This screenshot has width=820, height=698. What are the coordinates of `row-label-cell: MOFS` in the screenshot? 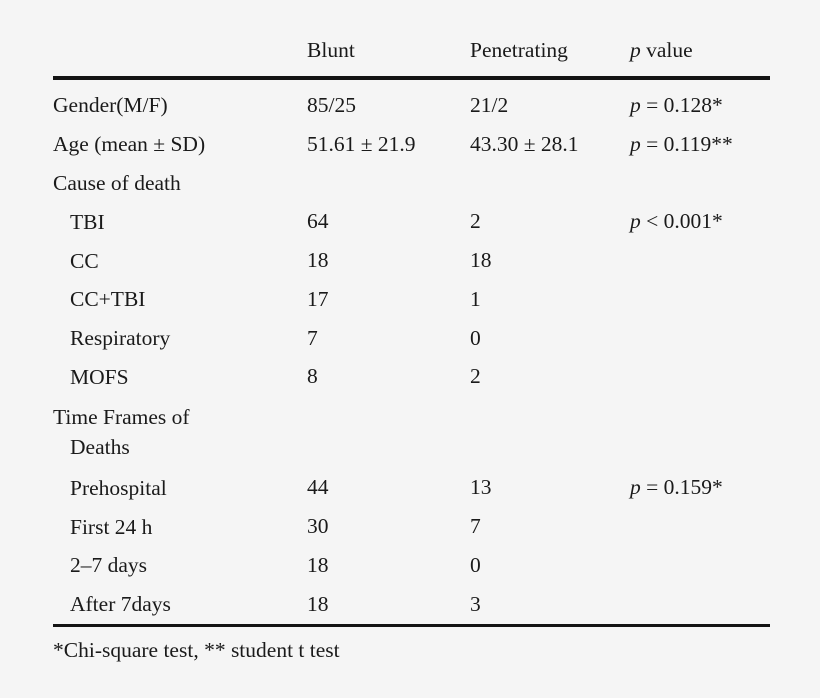 It's located at (180, 377).